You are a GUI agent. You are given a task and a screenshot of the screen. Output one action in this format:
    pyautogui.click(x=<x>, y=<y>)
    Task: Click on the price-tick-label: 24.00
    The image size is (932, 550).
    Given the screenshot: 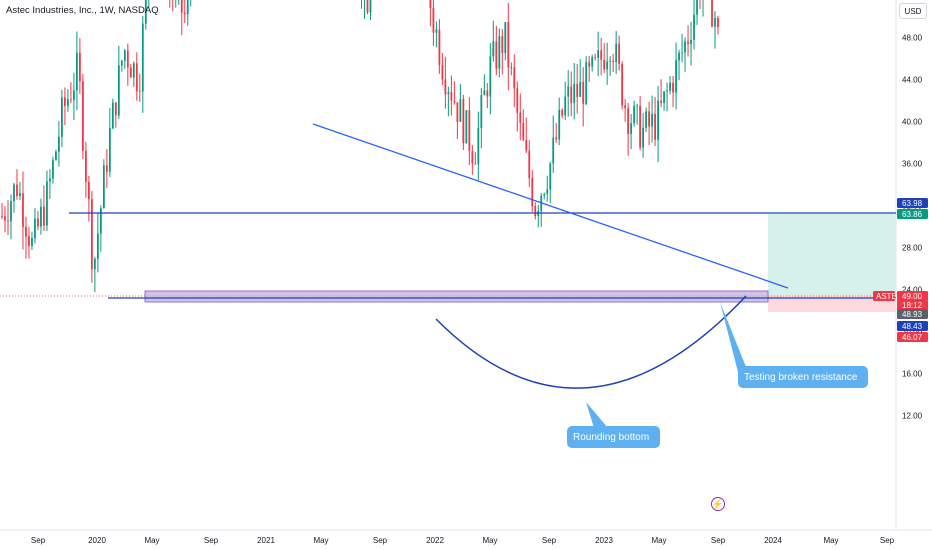 What is the action you would take?
    pyautogui.click(x=912, y=290)
    